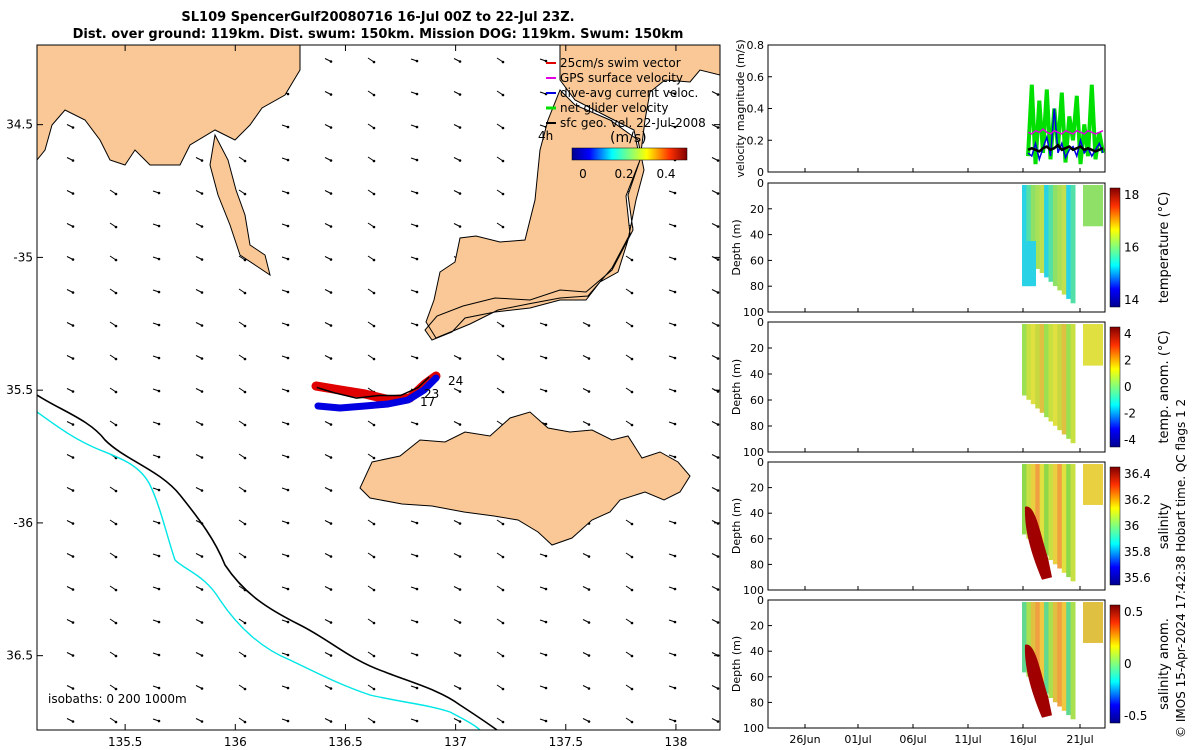  What do you see at coordinates (756, 109) in the screenshot?
I see `vel-ytick-label: 0.4` at bounding box center [756, 109].